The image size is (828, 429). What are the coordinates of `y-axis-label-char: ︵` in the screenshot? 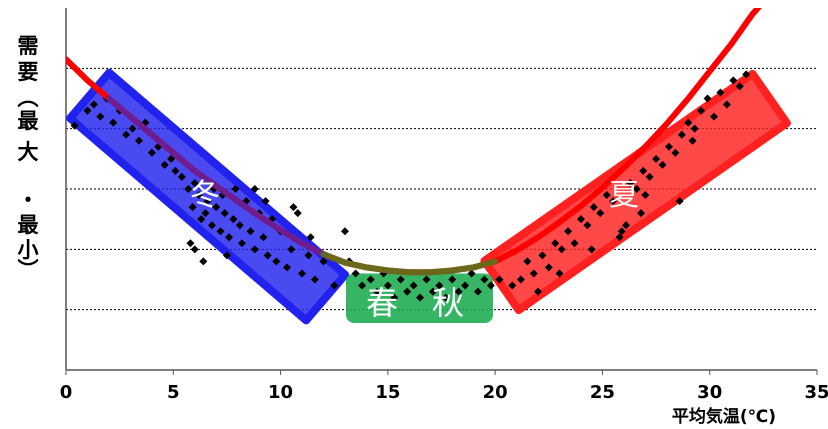 It's located at (28, 98).